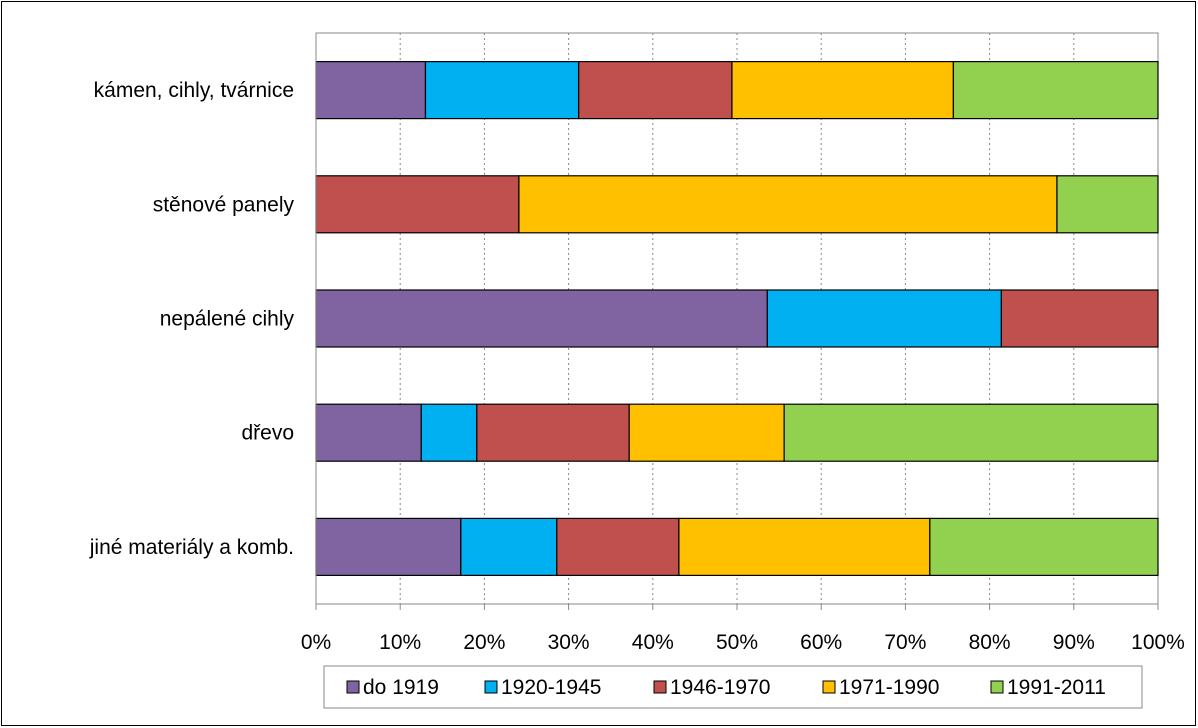  I want to click on legend-box, so click(733, 687).